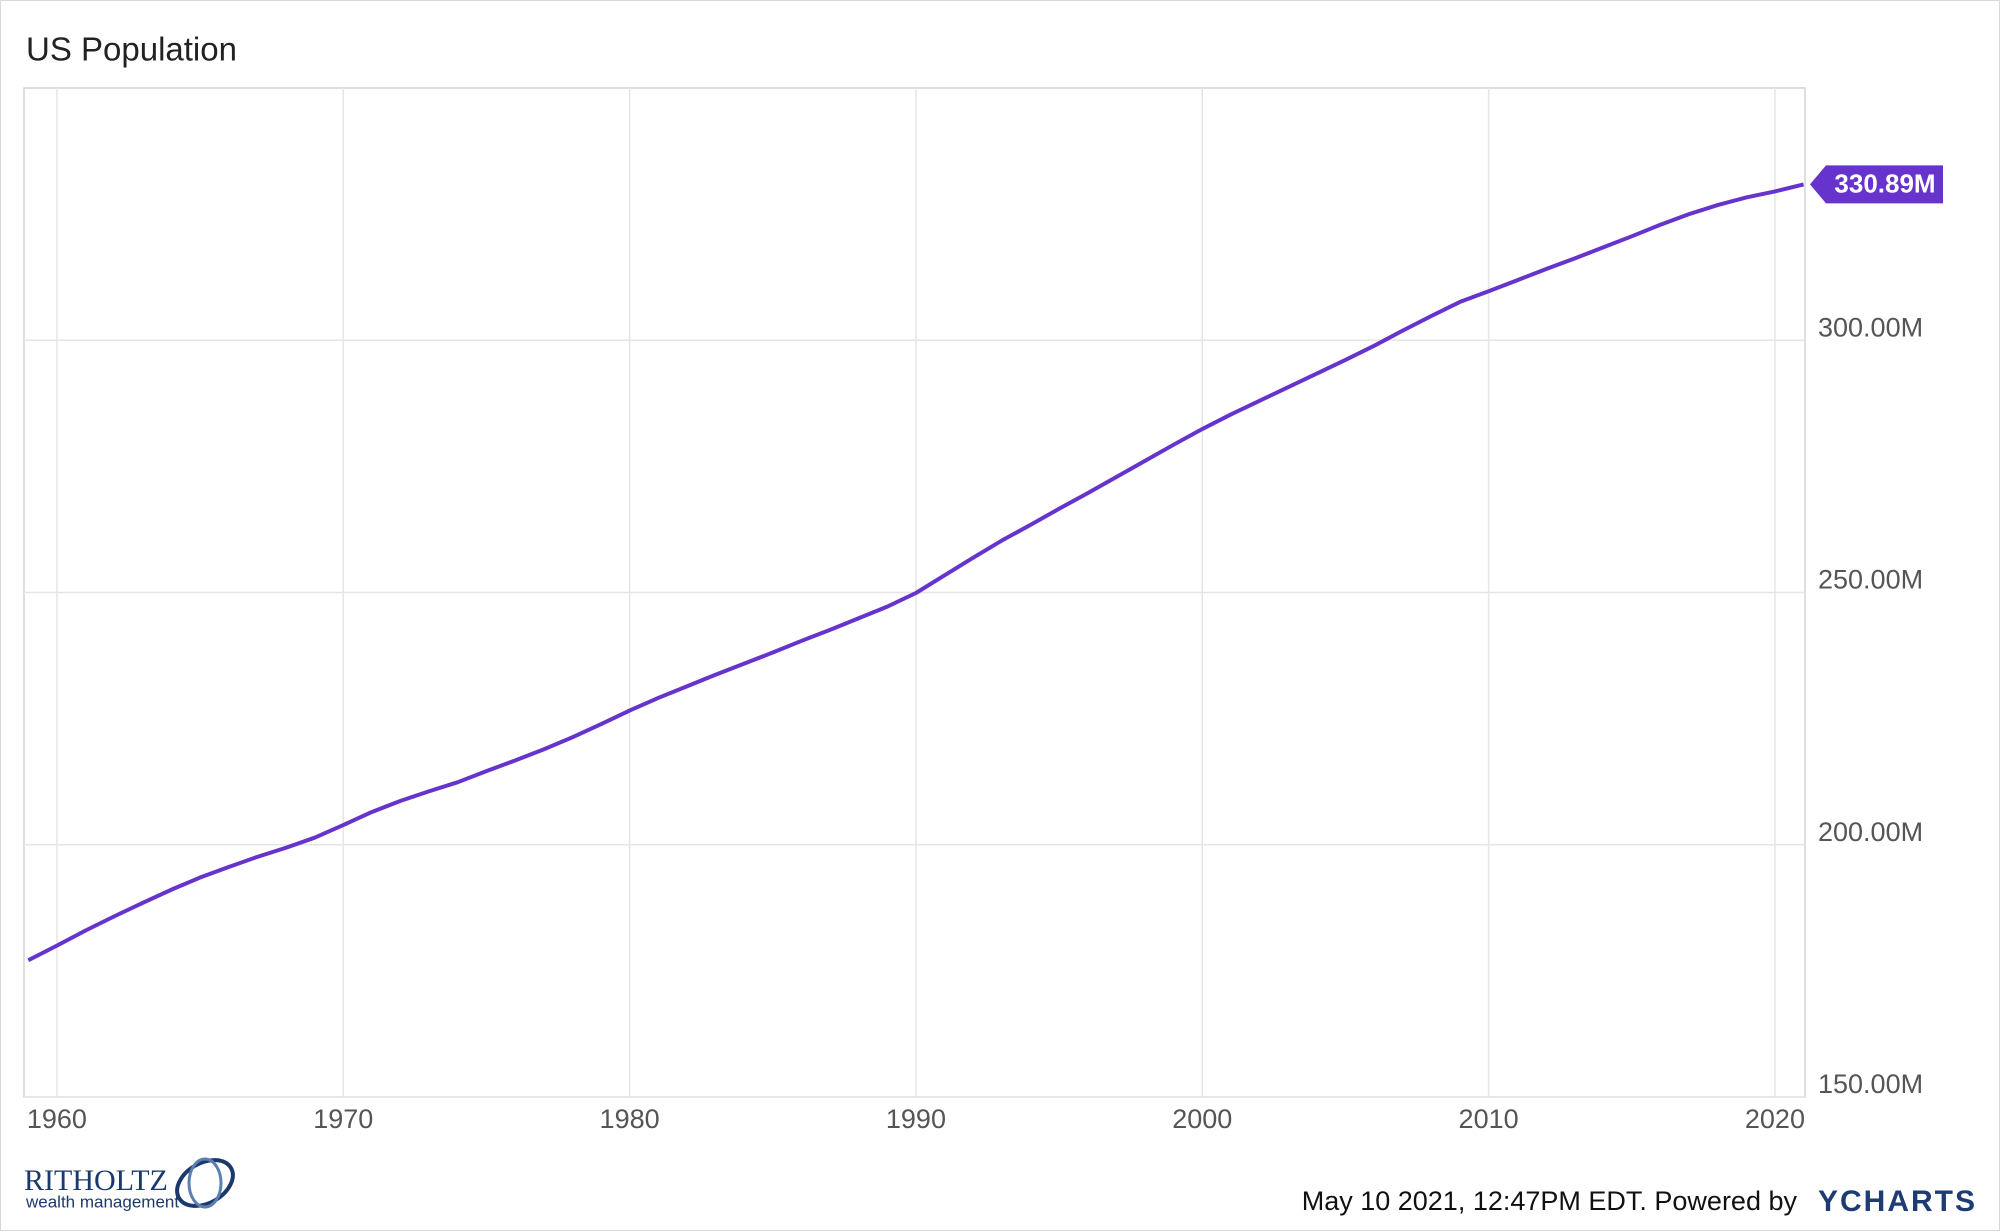 This screenshot has width=2000, height=1231. I want to click on x-tick-label: 1960, so click(57, 1119).